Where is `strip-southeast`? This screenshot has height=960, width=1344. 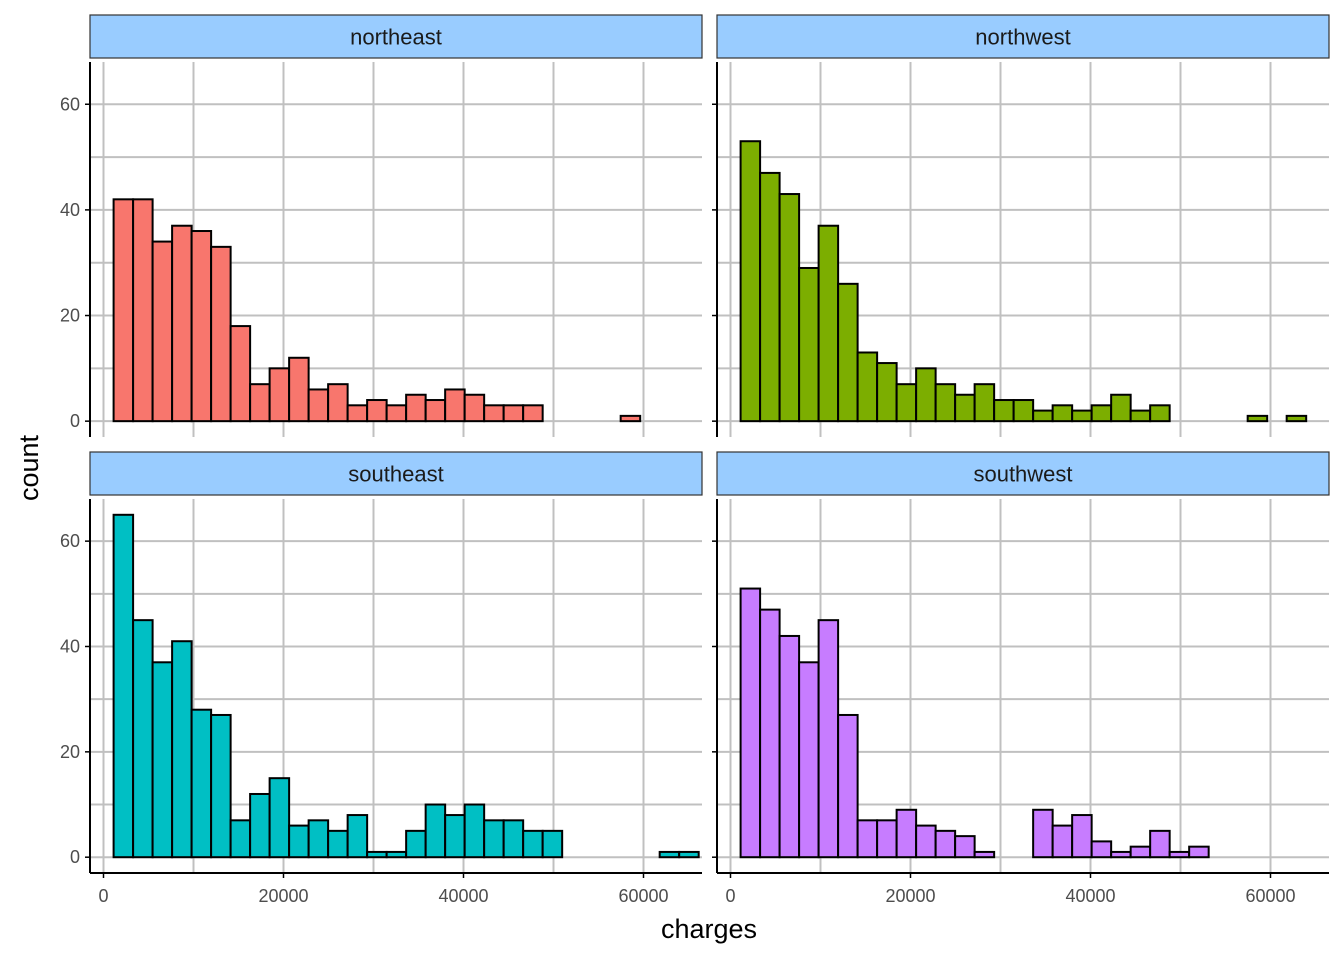 strip-southeast is located at coordinates (396, 473).